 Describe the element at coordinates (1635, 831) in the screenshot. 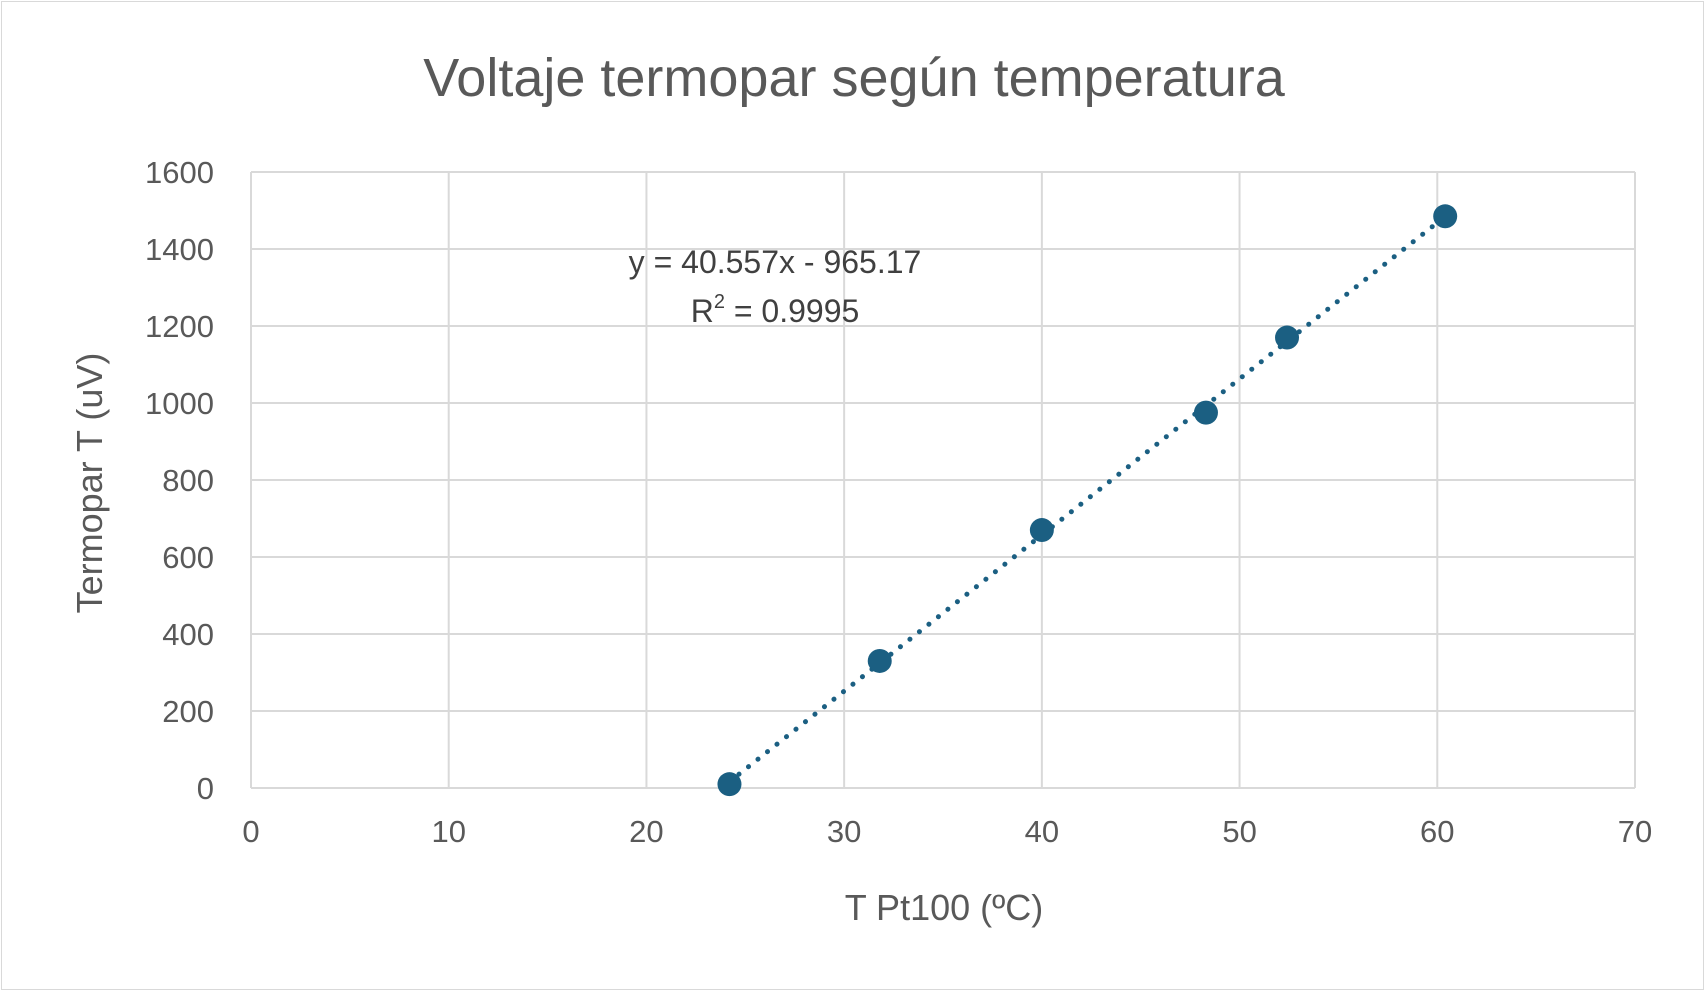

I see `x-tick-label: 70` at that location.